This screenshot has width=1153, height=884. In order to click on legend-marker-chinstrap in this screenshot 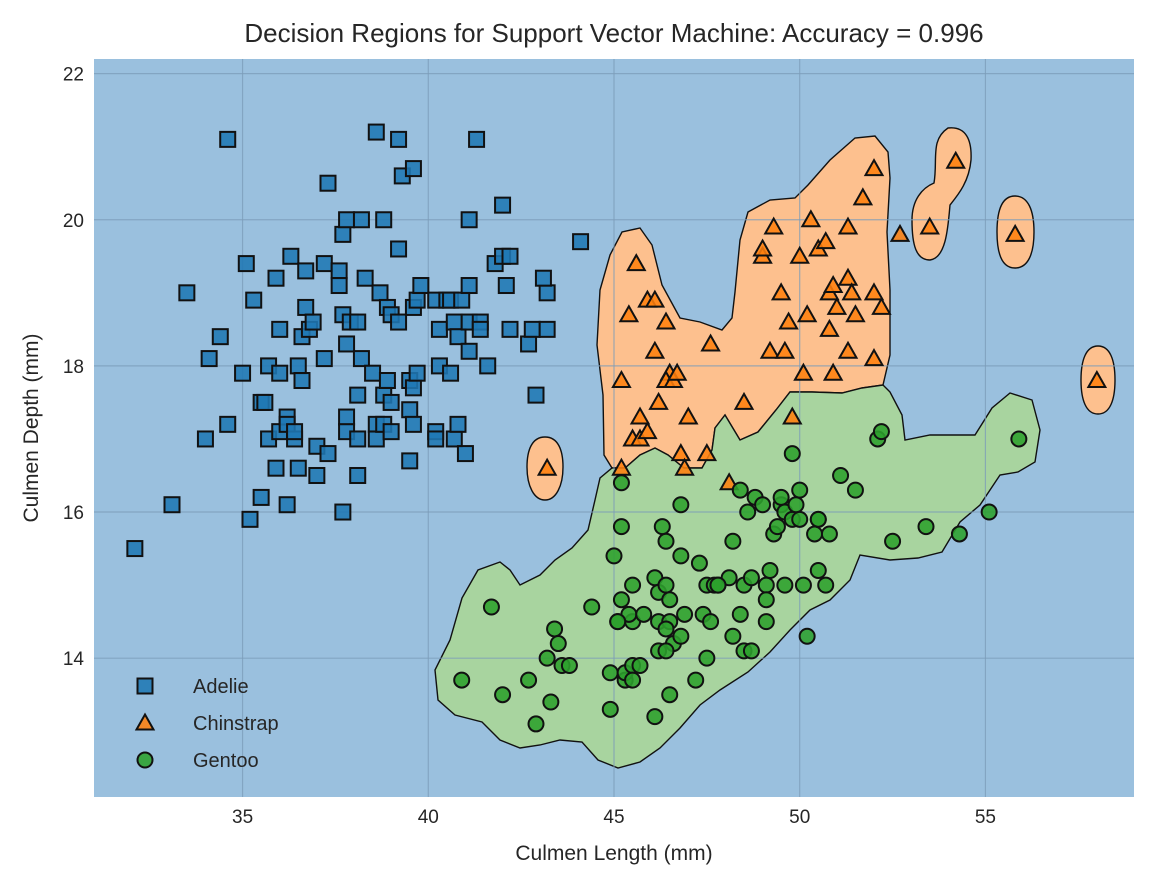, I will do `click(145, 721)`.